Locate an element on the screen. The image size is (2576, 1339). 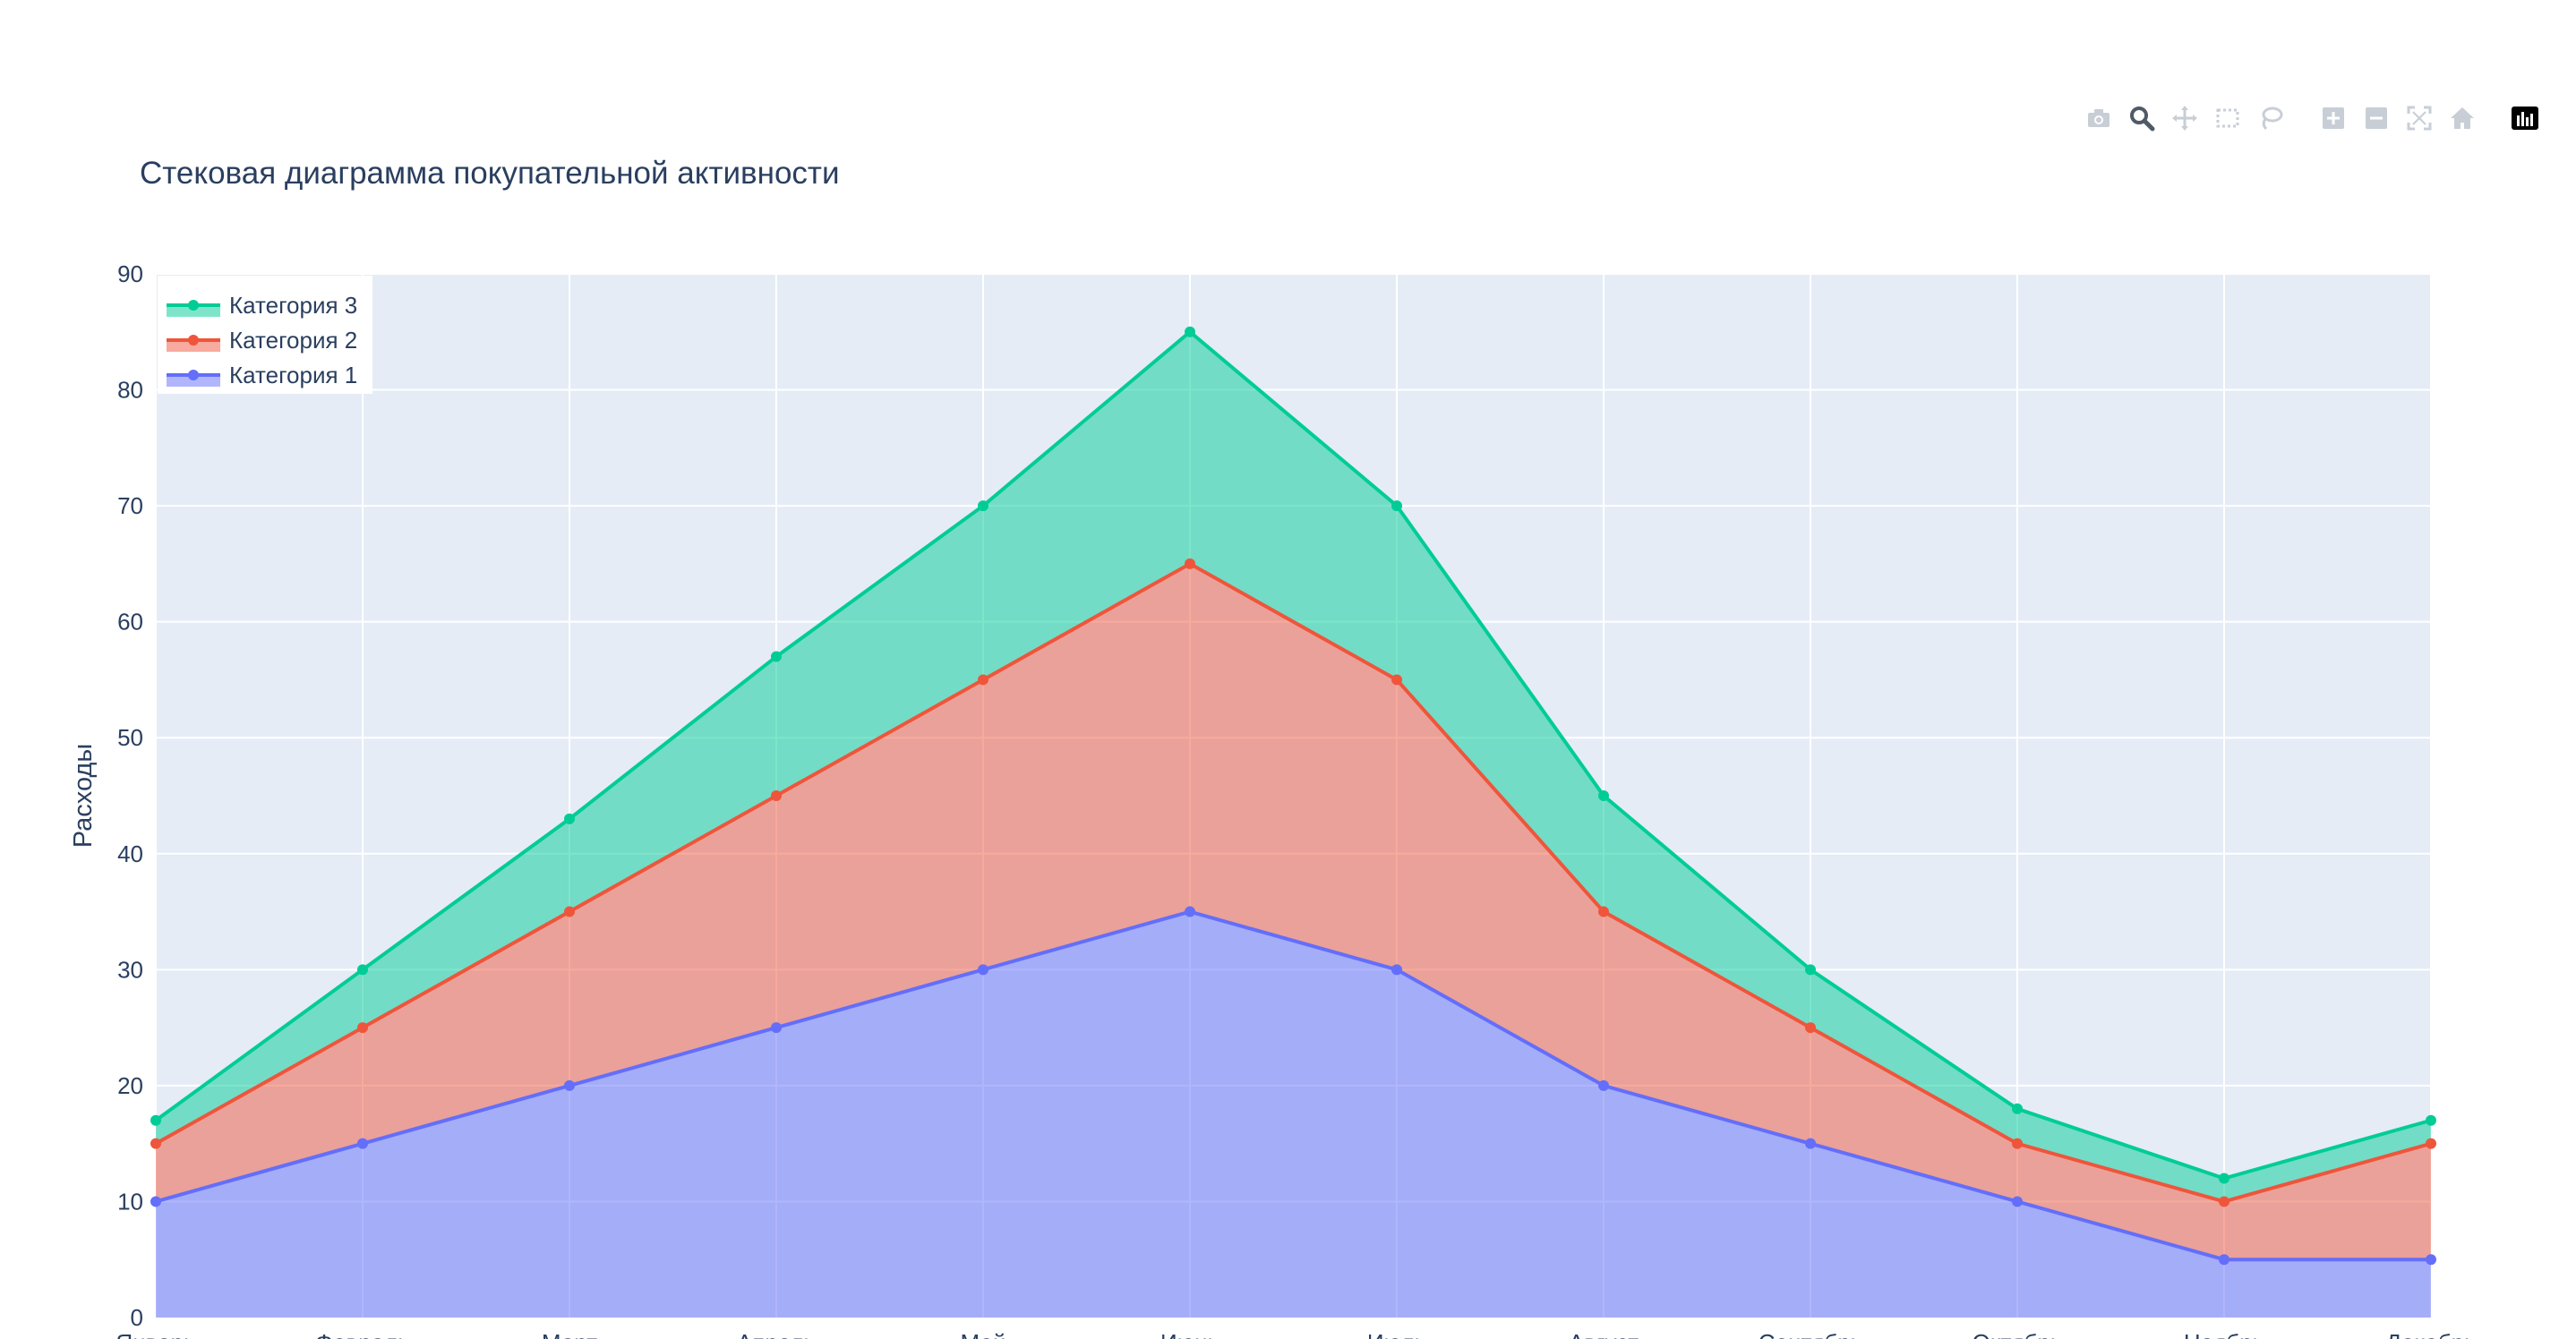
plotly-logo-icon is located at coordinates (2525, 118).